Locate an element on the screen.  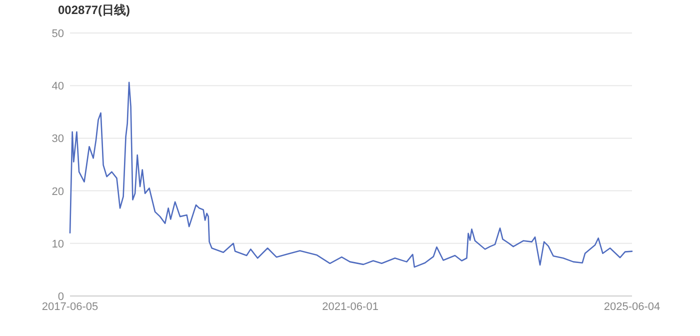
y-tick-label: 0 is located at coordinates (61, 297).